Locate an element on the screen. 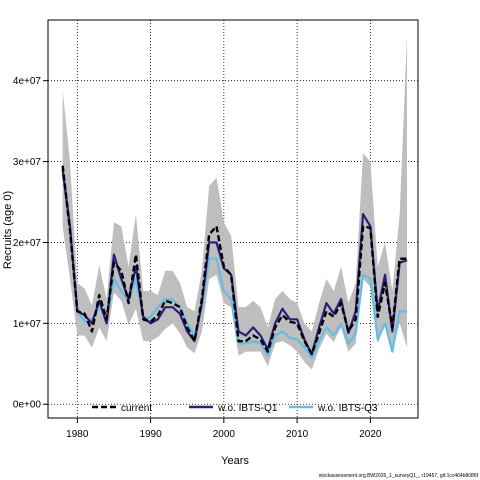  y-tick-label-3: 3e+07 is located at coordinates (27, 162).